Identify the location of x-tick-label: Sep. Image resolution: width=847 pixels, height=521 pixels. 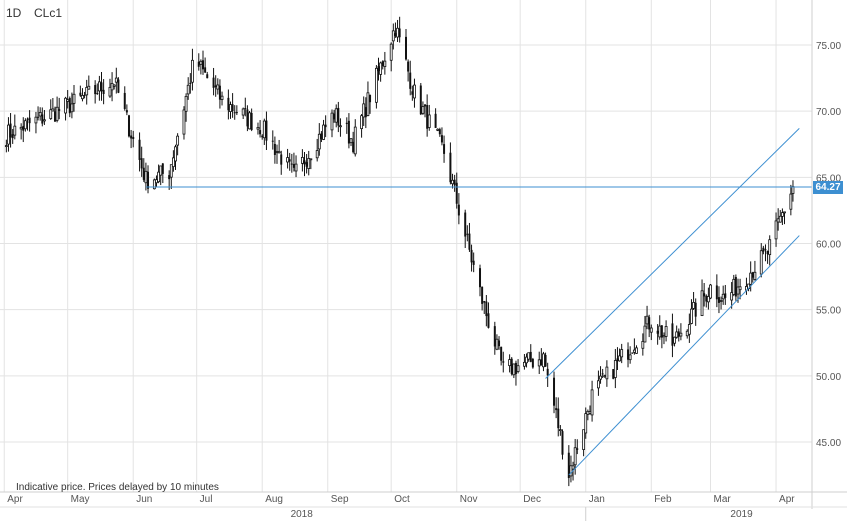
(340, 499).